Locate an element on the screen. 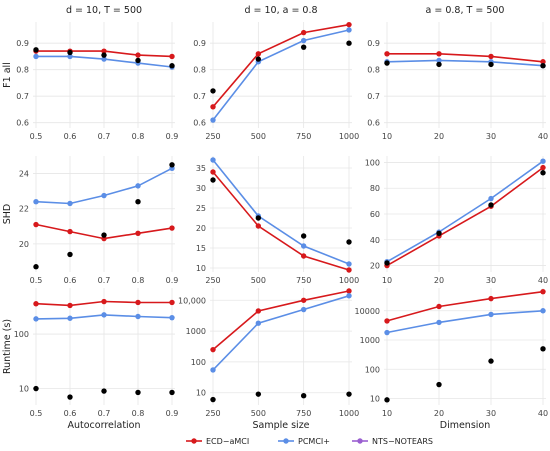  panel-r0-c1: 0.6 0.7 0.8 0.9 250 500 750 1000 is located at coordinates (276, 81).